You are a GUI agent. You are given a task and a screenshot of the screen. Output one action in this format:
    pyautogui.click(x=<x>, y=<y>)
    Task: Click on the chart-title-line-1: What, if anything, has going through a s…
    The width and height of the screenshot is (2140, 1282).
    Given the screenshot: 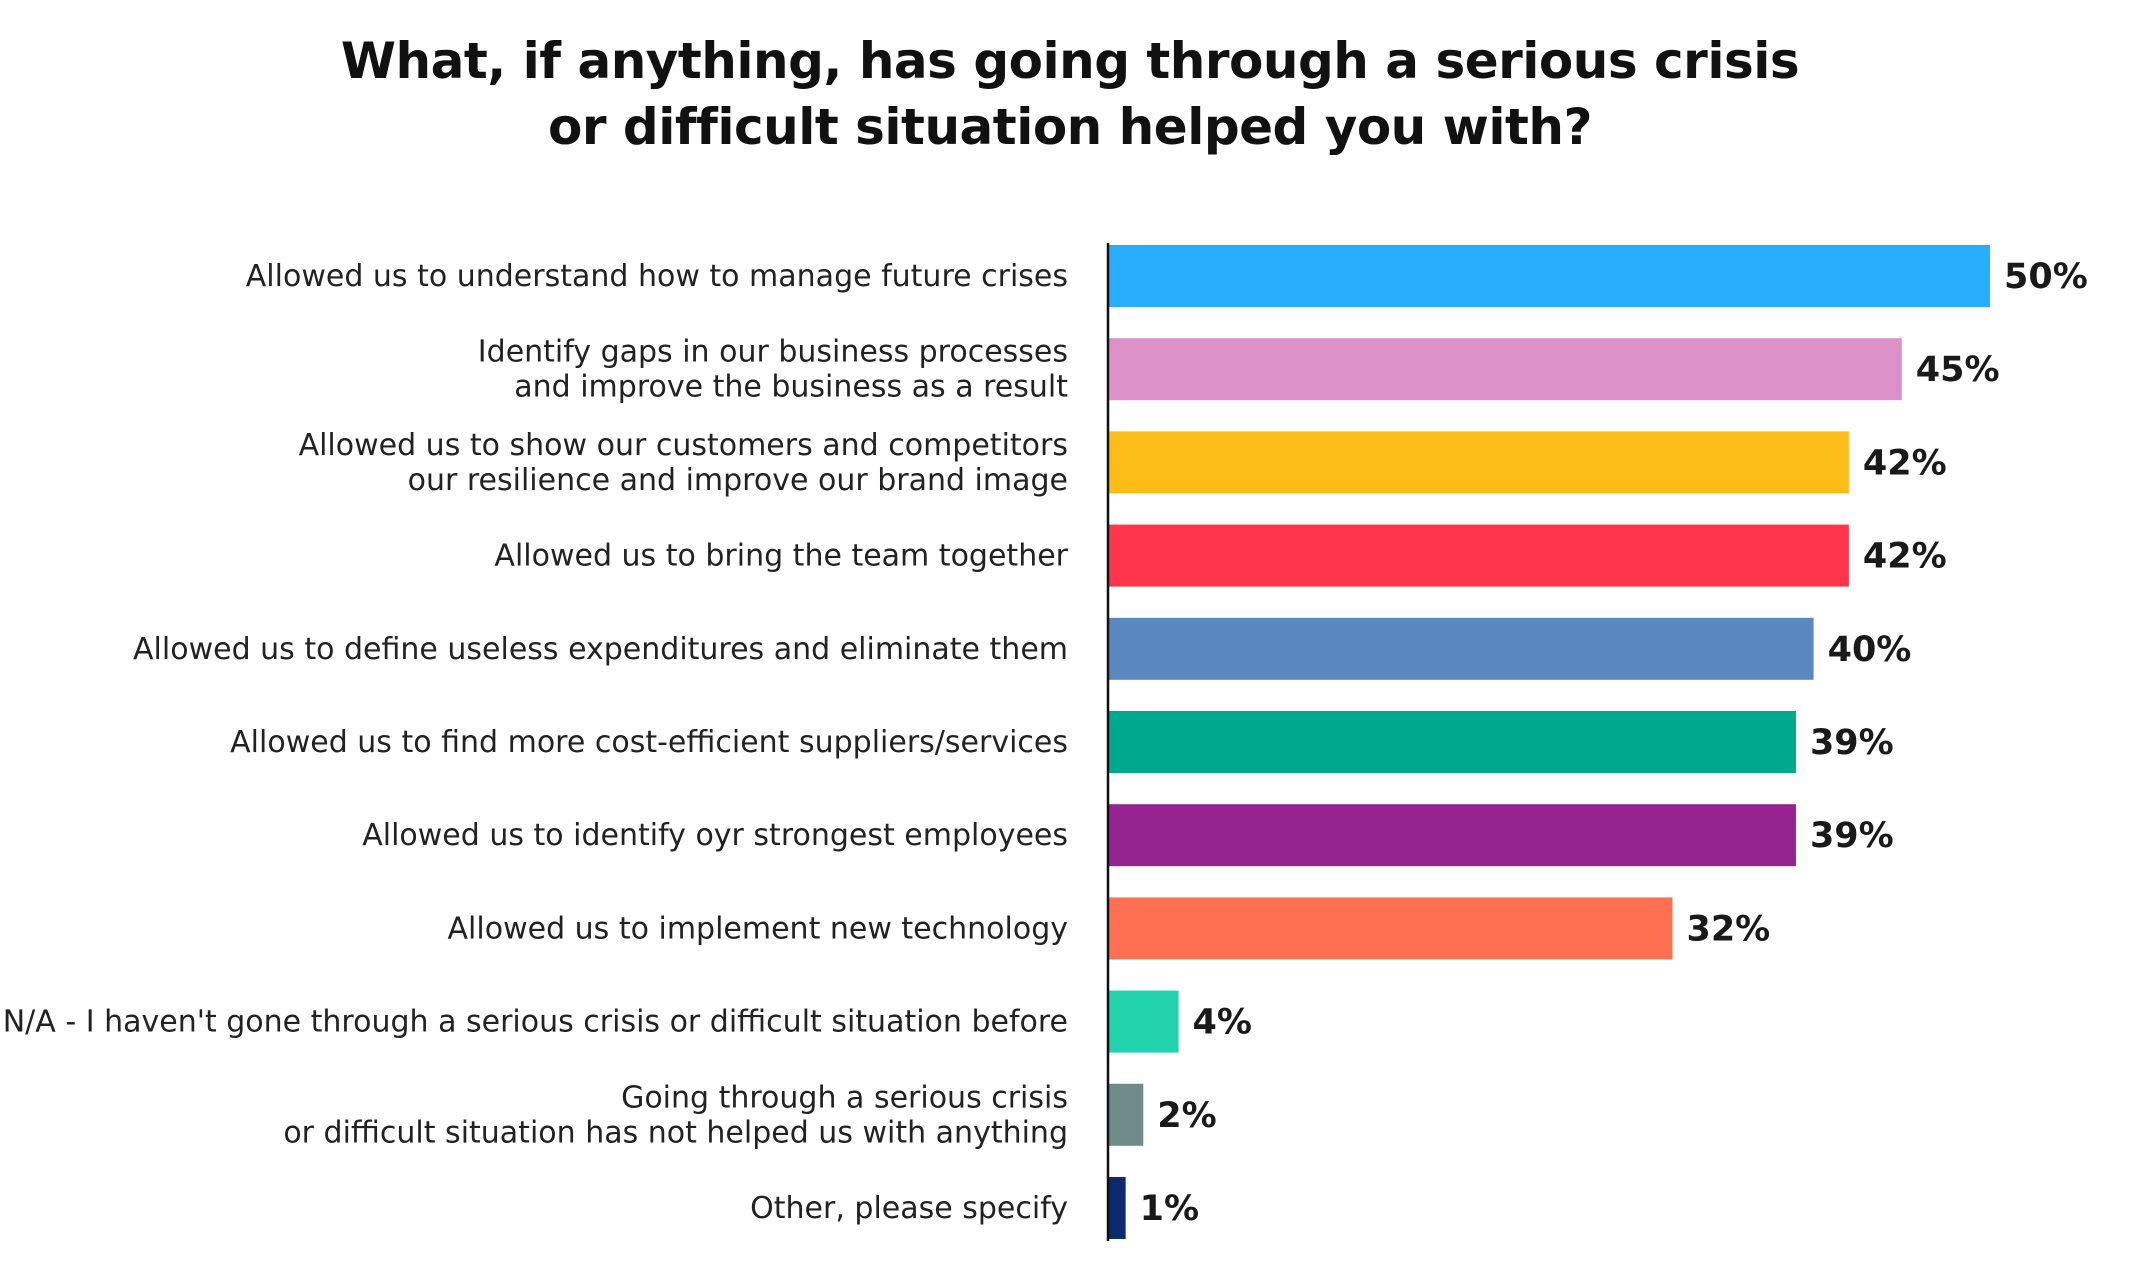 What is the action you would take?
    pyautogui.click(x=1070, y=61)
    